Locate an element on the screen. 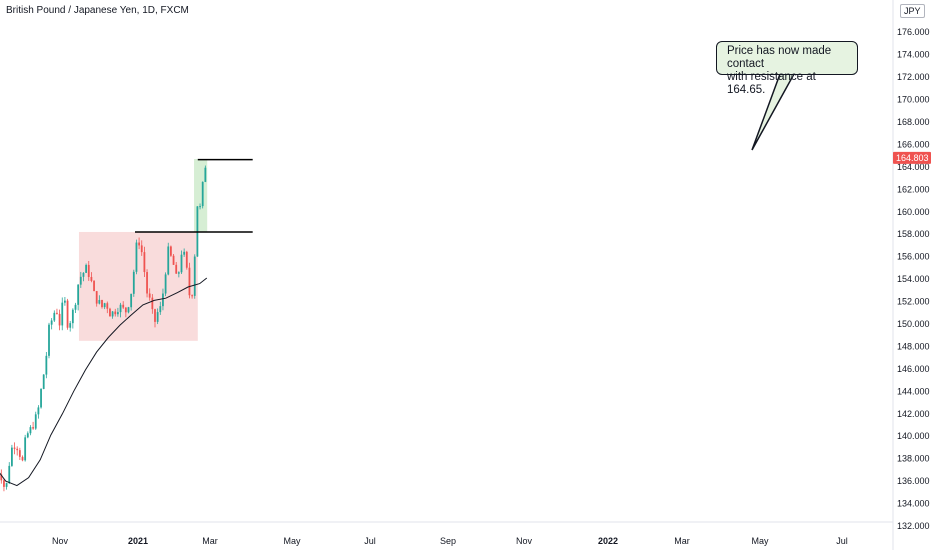 The image size is (932, 550). x-tick-label: 2022 is located at coordinates (608, 541).